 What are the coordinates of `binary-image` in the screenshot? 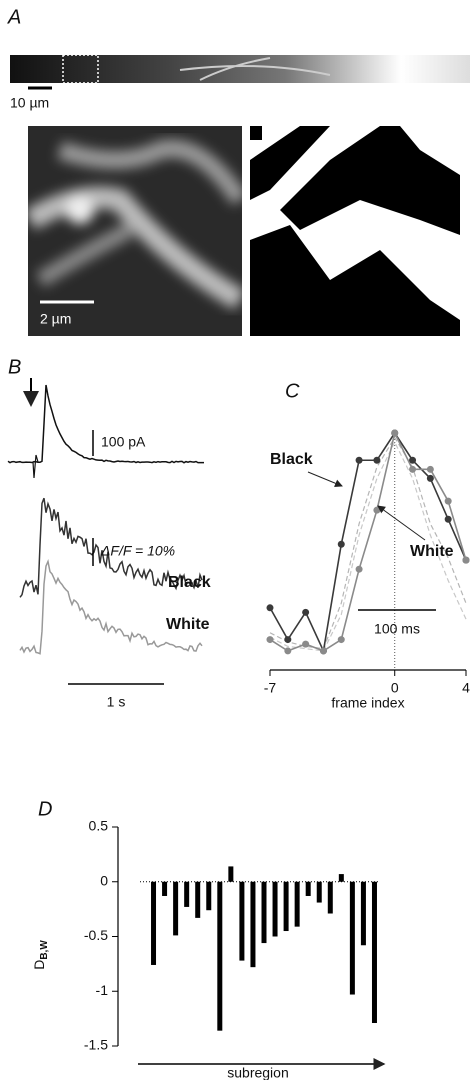 It's located at (355, 231).